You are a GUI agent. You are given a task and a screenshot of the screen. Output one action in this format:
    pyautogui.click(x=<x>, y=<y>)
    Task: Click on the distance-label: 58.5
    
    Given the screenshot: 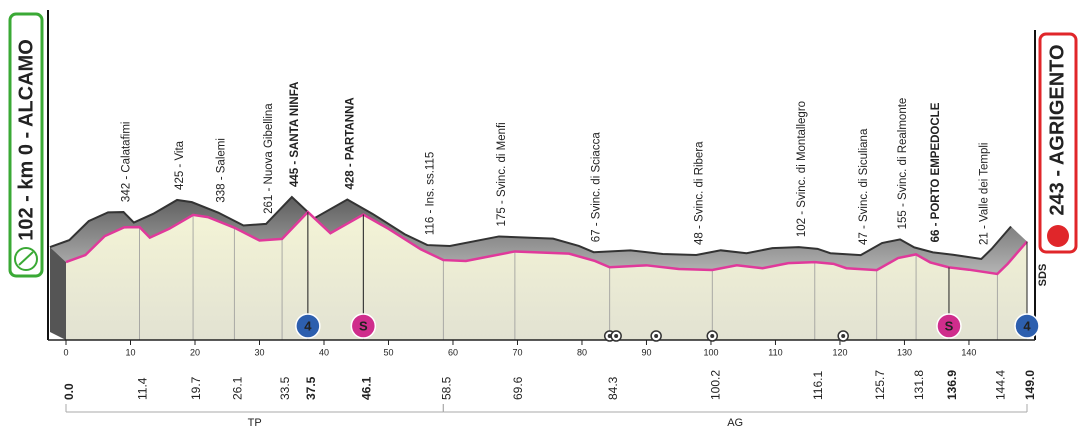 What is the action you would take?
    pyautogui.click(x=446, y=388)
    